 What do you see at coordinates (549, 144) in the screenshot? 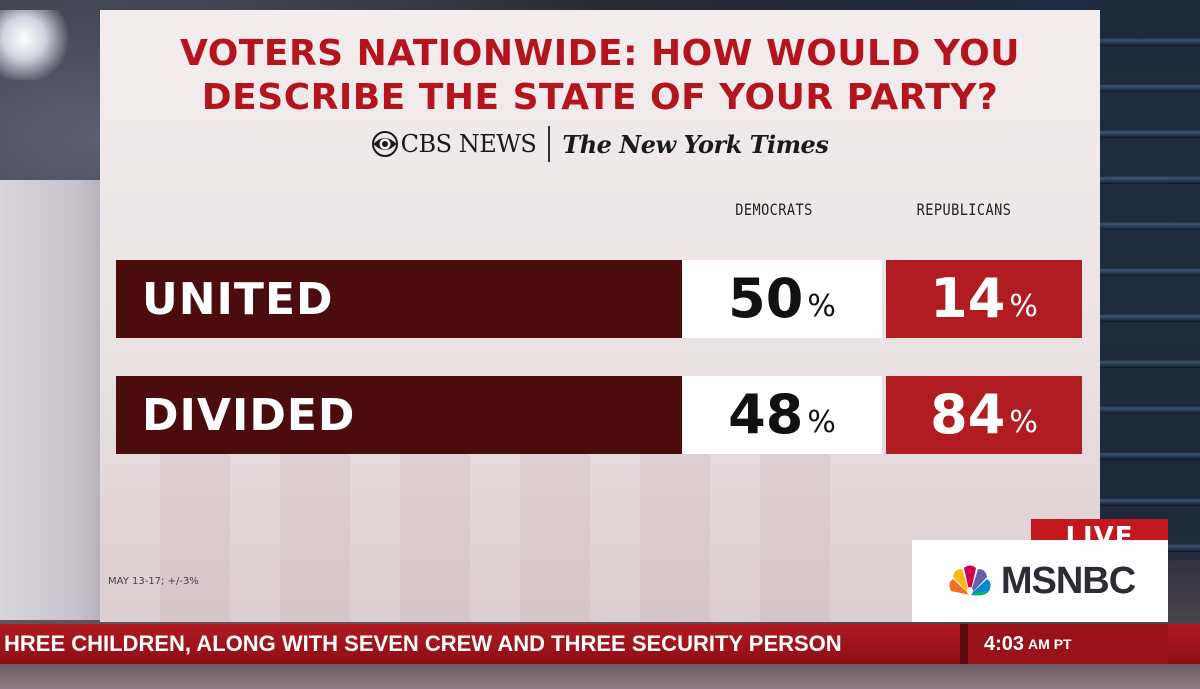
I see `source-divider` at bounding box center [549, 144].